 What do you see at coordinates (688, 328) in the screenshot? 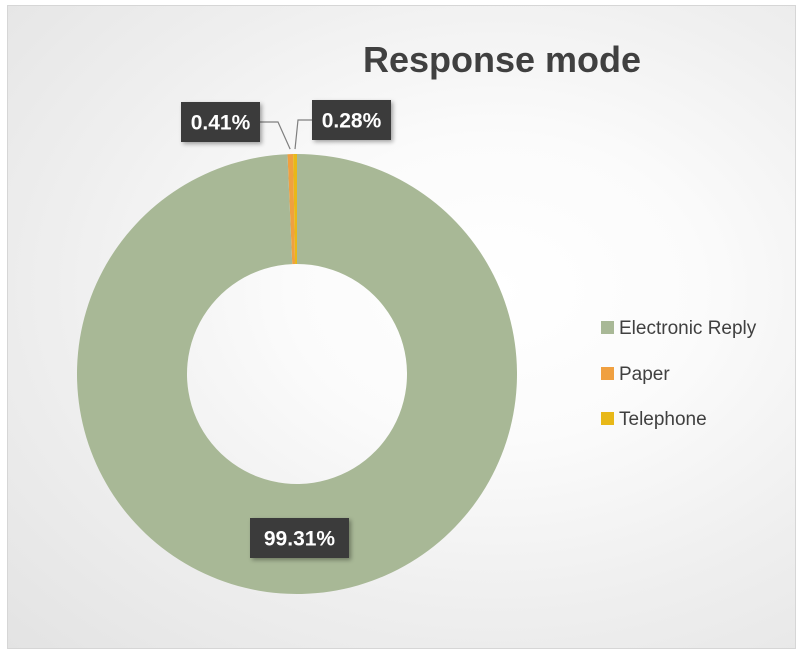
I see `legend-label-electronic-reply: Electronic Reply` at bounding box center [688, 328].